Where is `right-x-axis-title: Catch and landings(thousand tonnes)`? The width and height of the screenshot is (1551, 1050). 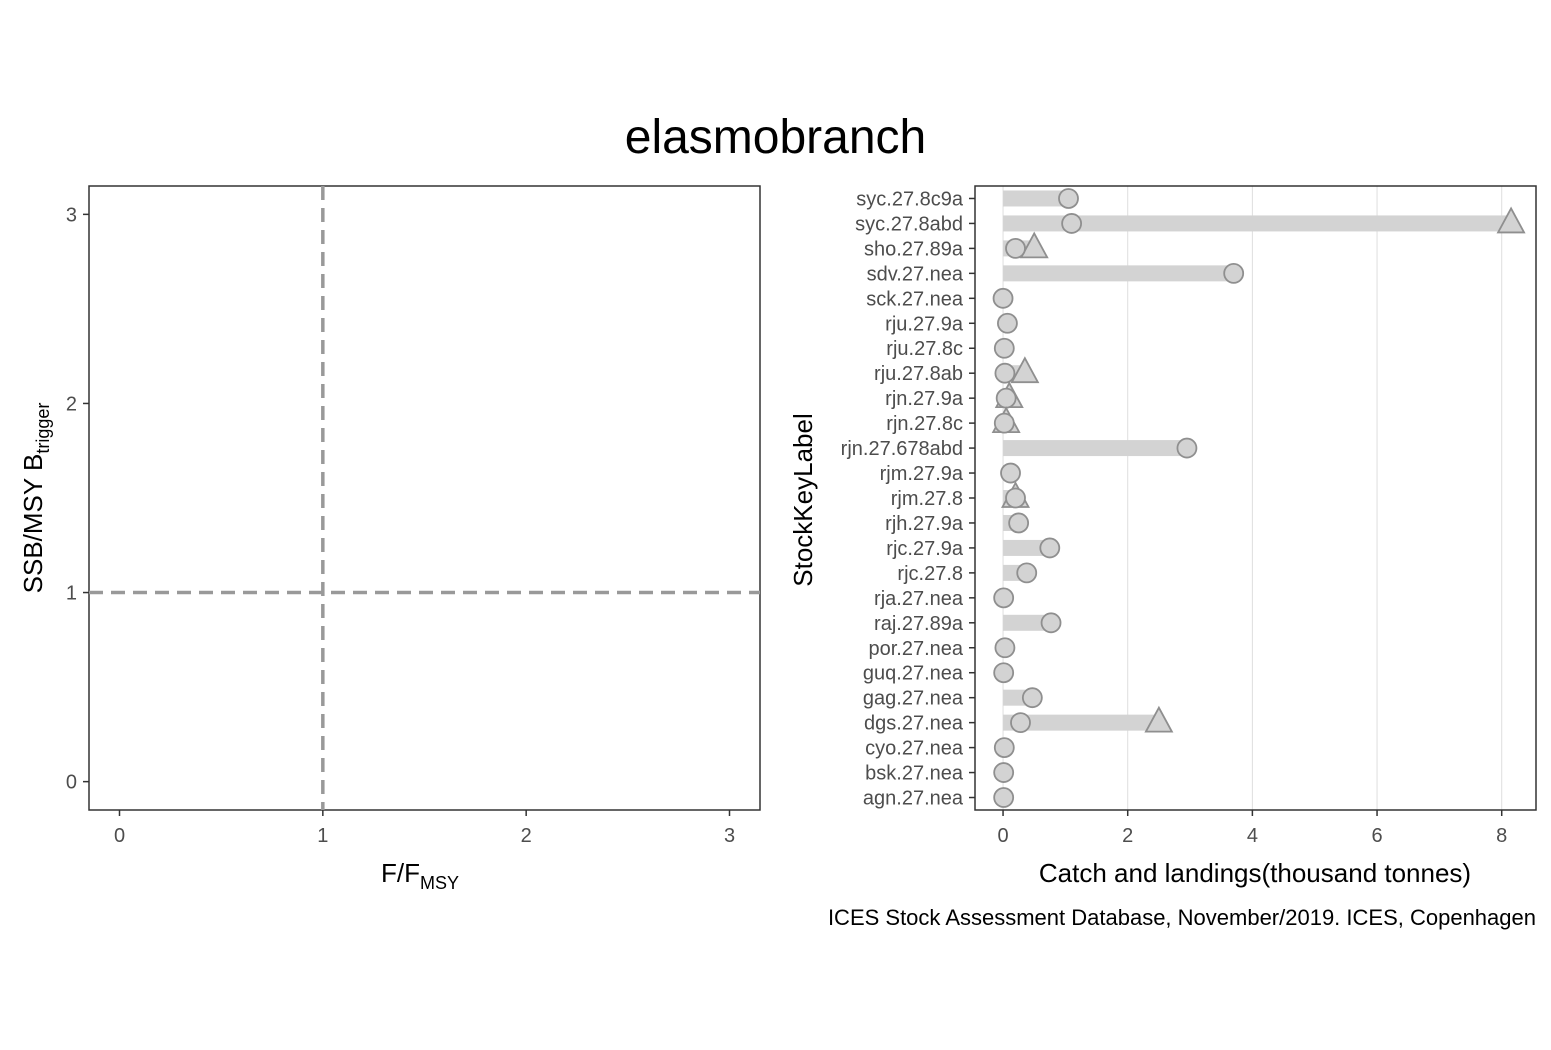 right-x-axis-title: Catch and landings(thousand tonnes) is located at coordinates (1255, 873).